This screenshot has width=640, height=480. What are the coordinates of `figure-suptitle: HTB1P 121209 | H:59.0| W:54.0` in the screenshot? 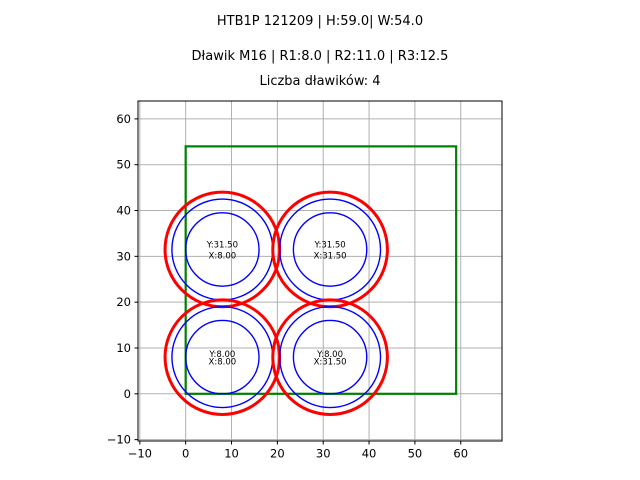 It's located at (320, 21).